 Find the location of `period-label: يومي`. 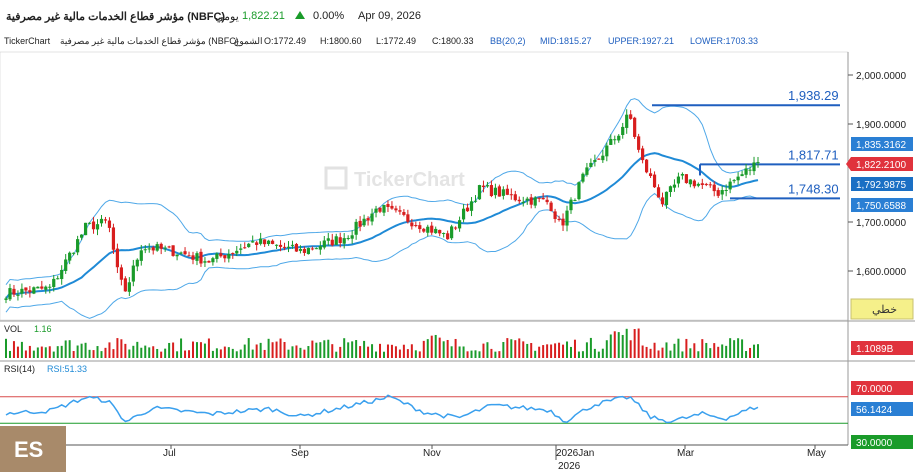

period-label: يومي is located at coordinates (227, 17).